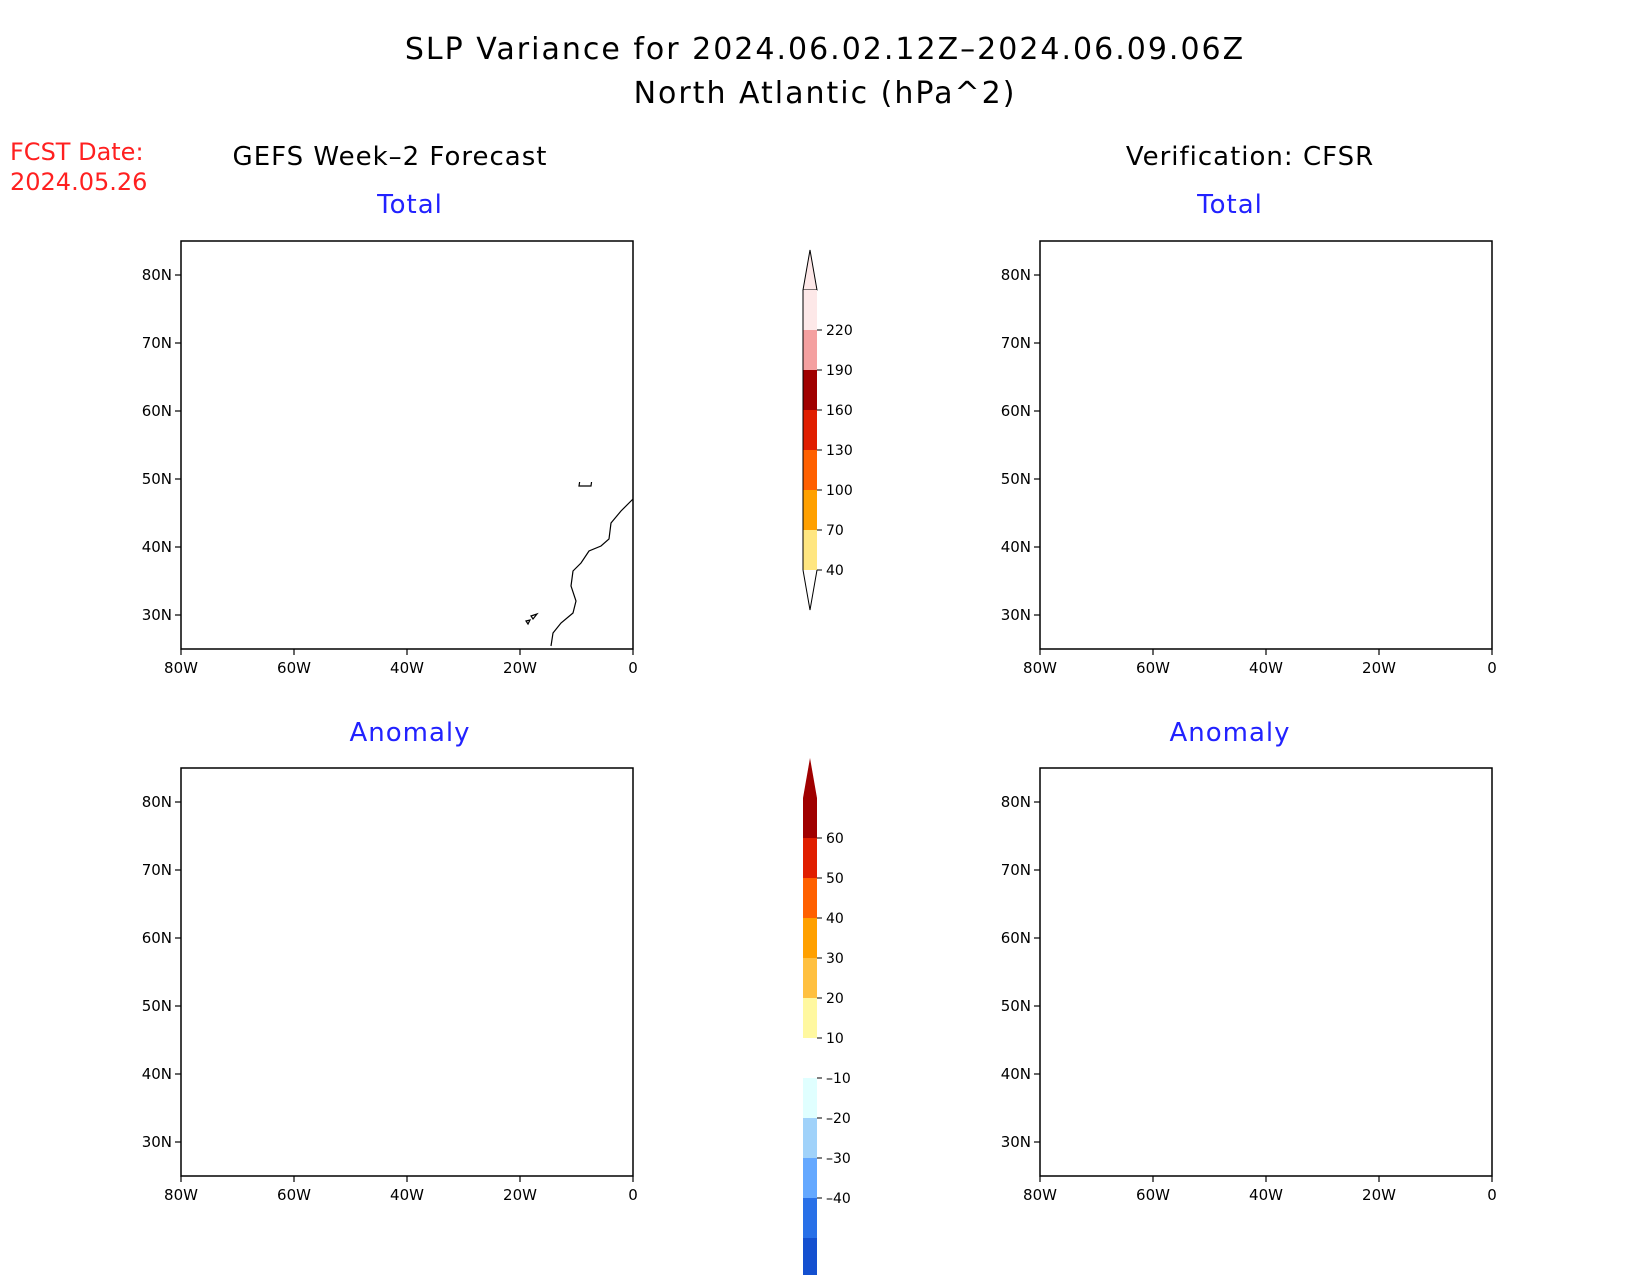  I want to click on lat-tick-label: 70N, so click(1016, 870).